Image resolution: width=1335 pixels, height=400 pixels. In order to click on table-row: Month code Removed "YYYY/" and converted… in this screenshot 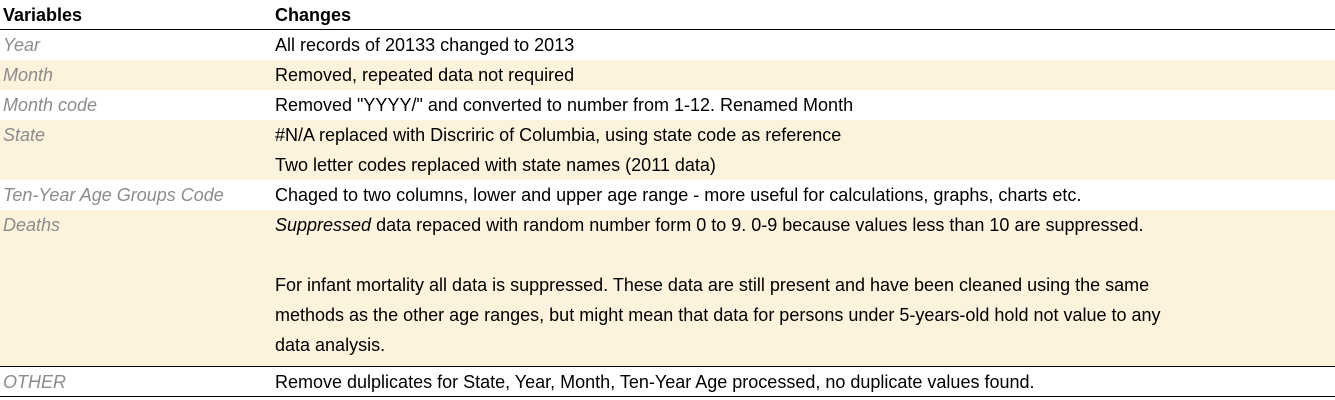, I will do `click(667, 105)`.